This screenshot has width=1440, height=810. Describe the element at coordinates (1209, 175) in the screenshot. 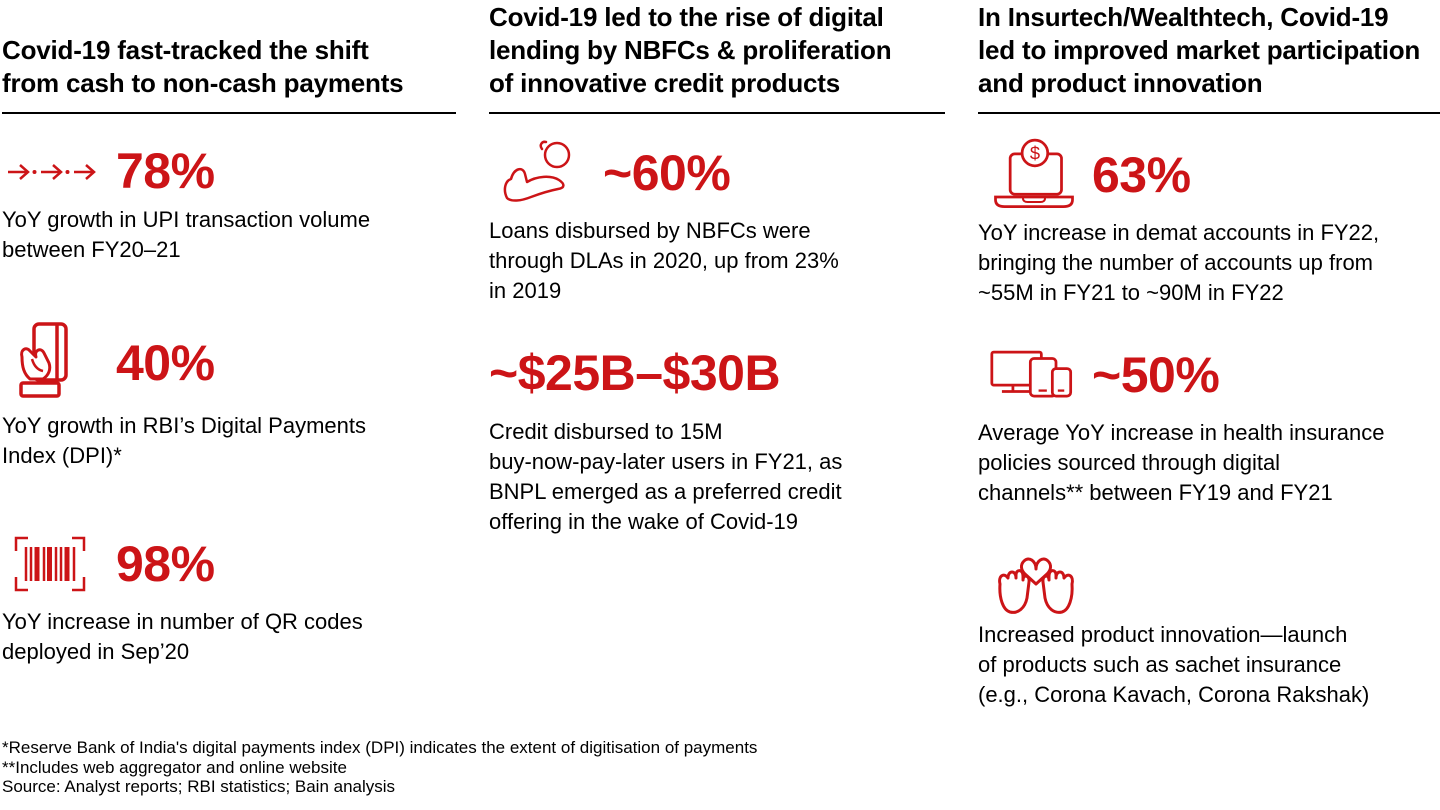

I see `stat-demat-accounts: $ 63%` at that location.